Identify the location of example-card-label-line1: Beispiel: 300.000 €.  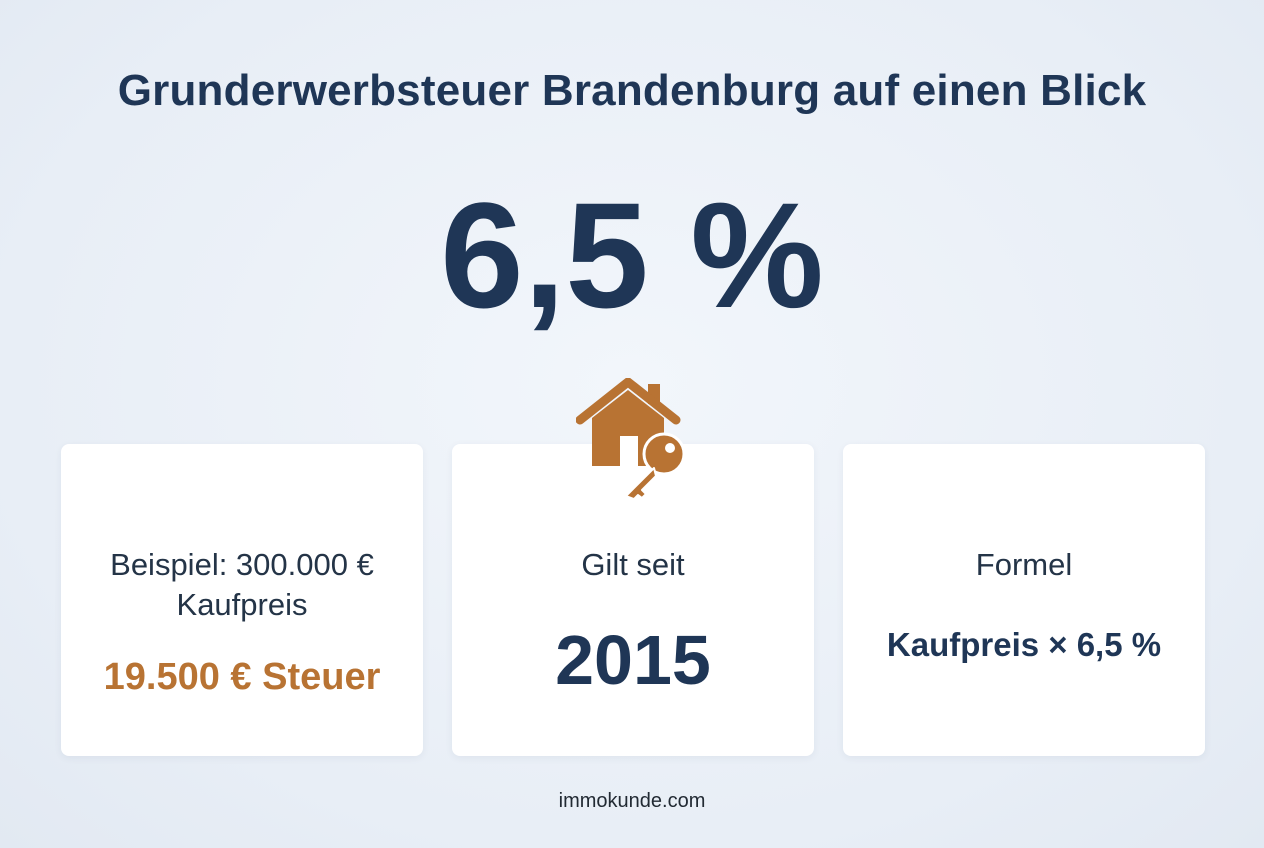
(242, 564).